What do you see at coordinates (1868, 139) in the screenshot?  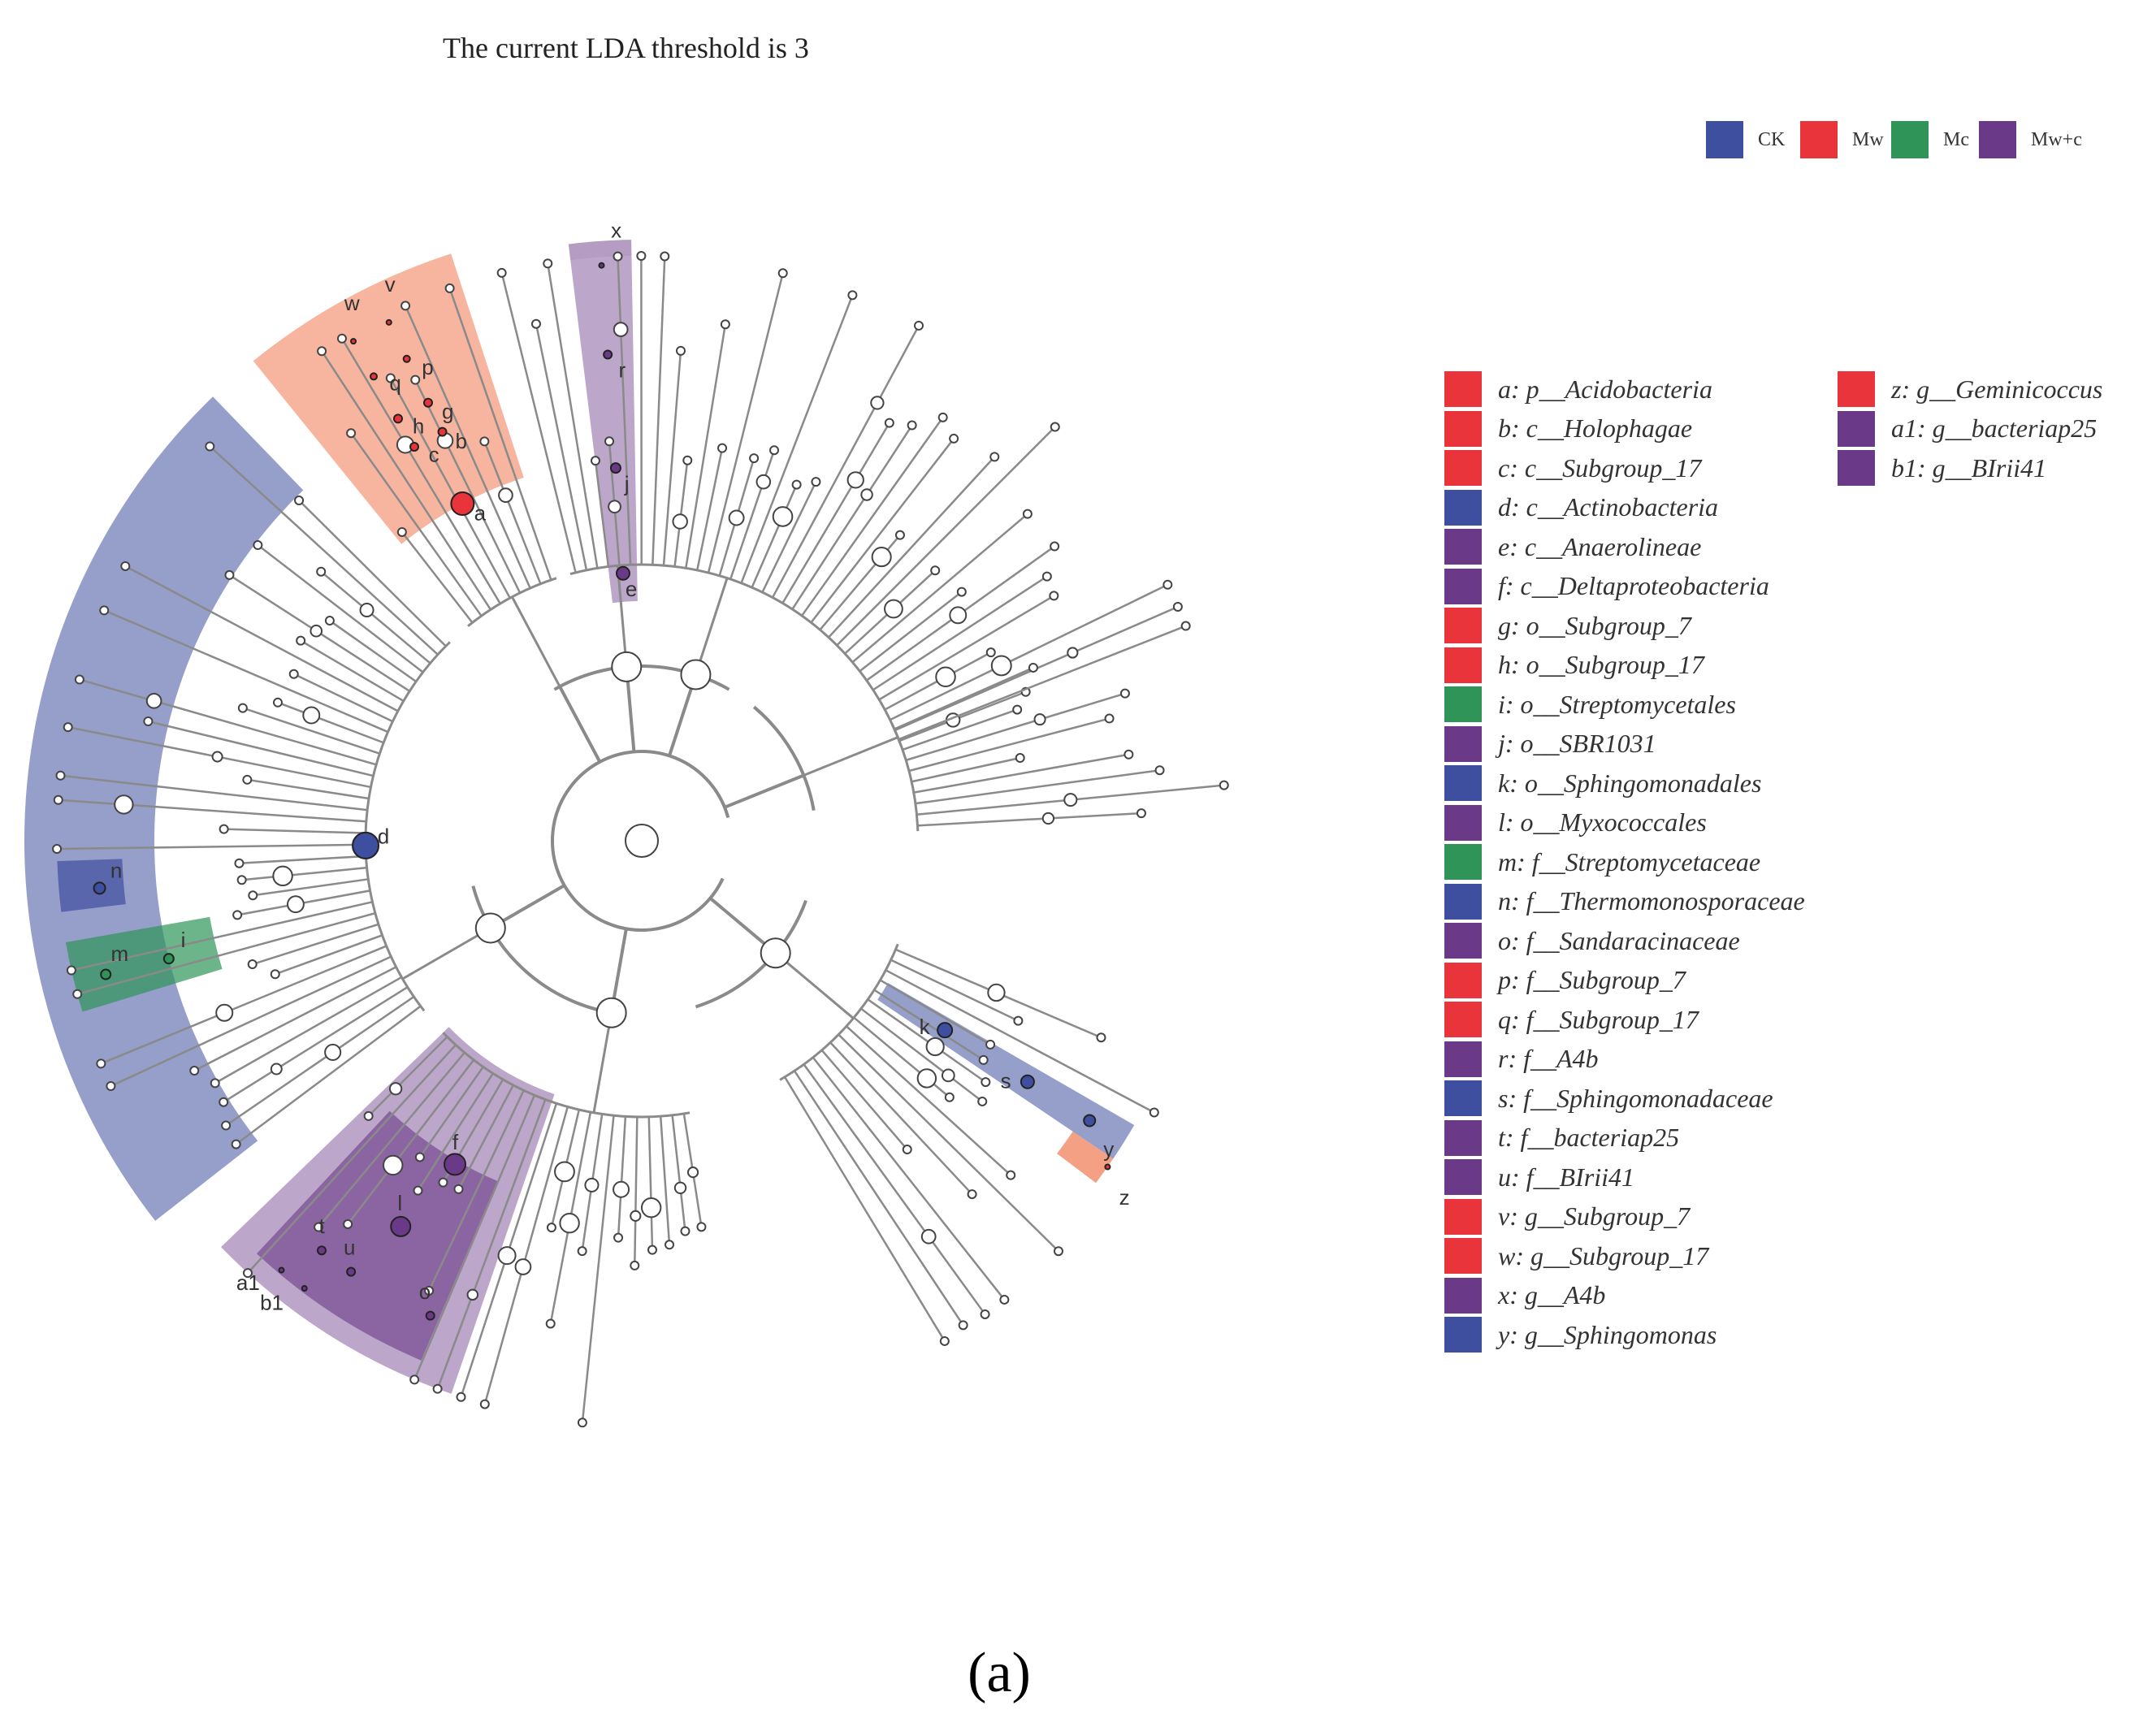 I see `group-label: Mw` at bounding box center [1868, 139].